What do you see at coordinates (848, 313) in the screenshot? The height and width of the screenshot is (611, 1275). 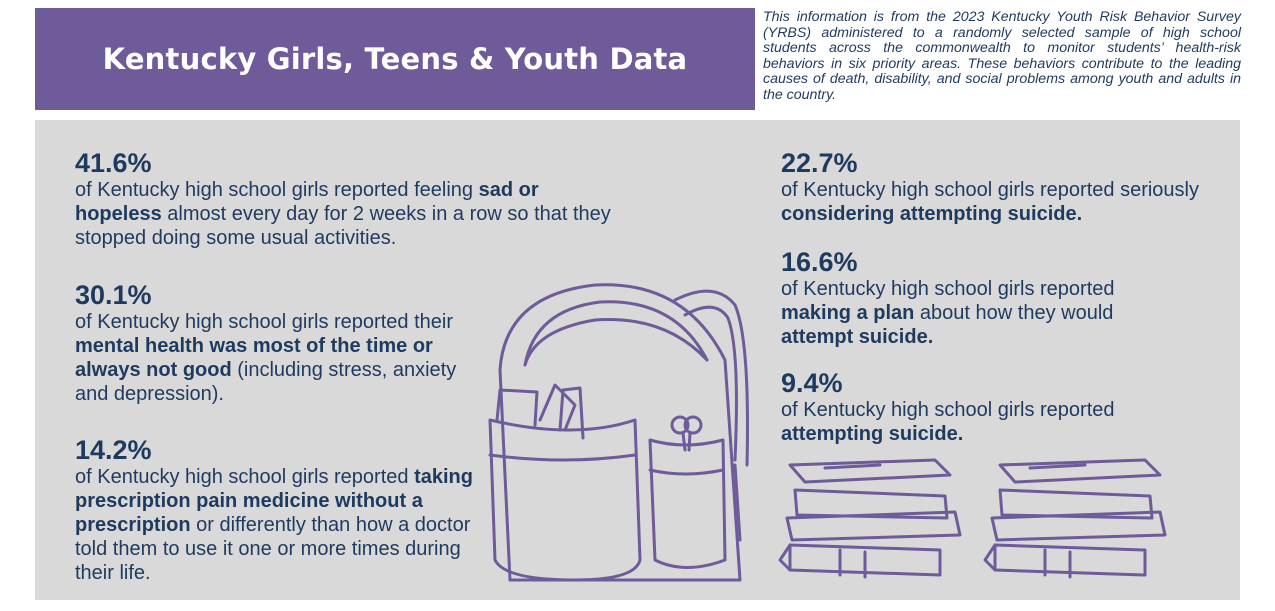 I see `bold-text: making a plan` at bounding box center [848, 313].